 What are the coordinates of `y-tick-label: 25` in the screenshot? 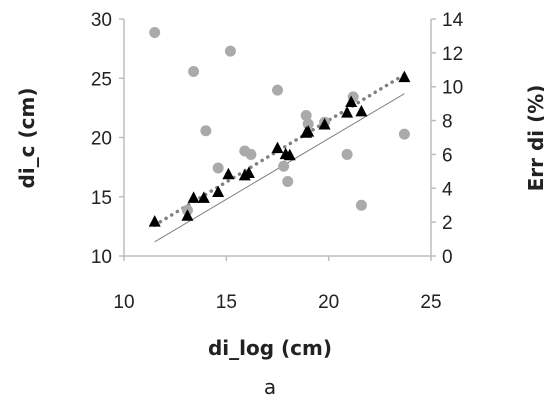 It's located at (101, 79).